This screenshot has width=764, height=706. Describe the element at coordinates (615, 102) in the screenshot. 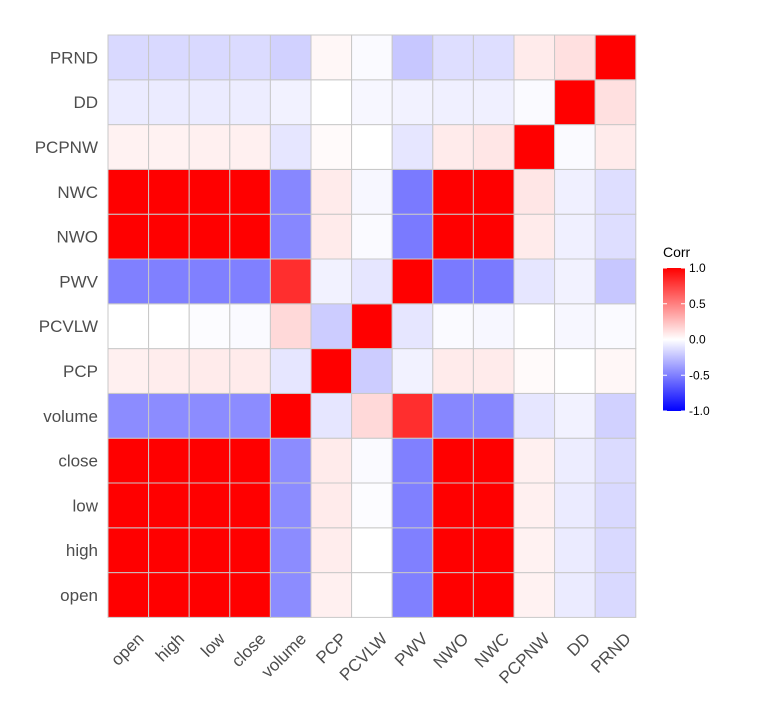

I see `heatmap-cell-DD-PRND` at that location.